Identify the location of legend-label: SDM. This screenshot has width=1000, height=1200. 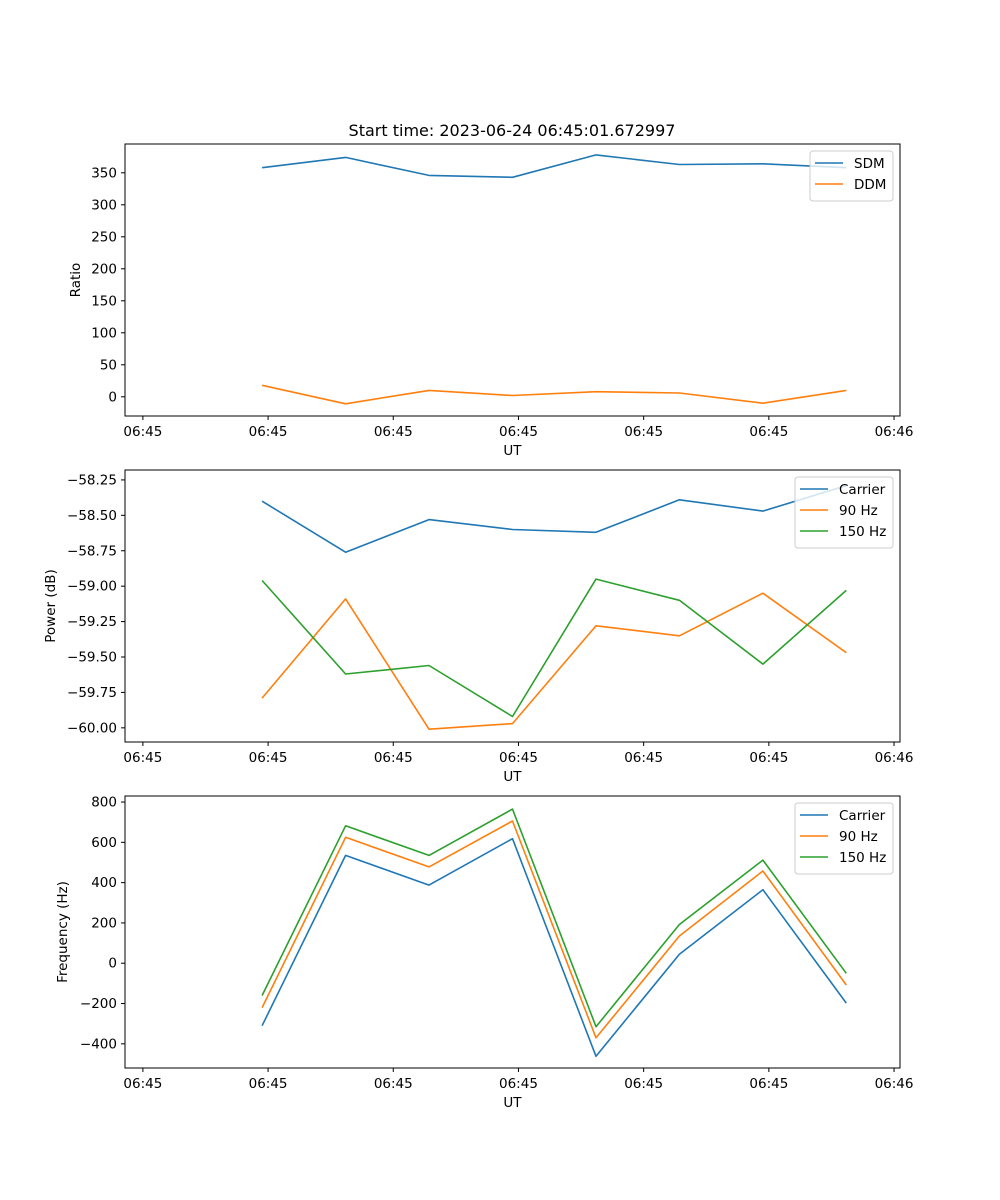
(869, 164).